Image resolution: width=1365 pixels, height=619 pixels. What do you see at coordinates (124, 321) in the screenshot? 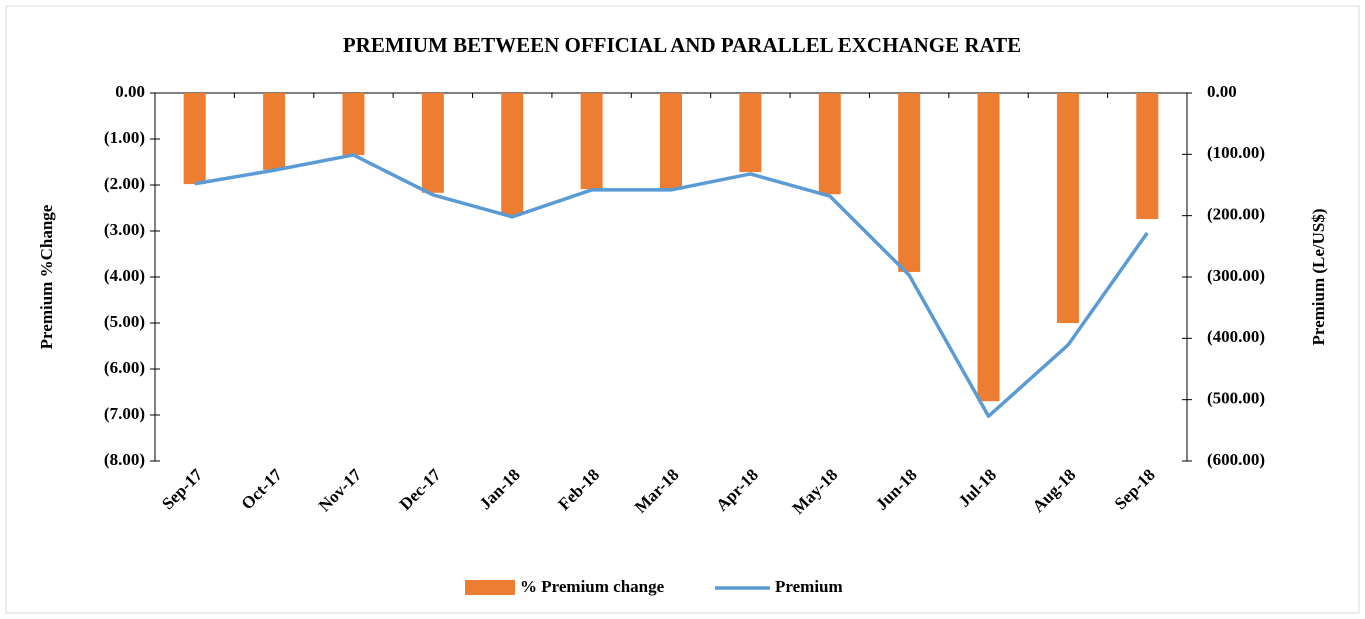
I see `y-tick-label: (5.00)` at bounding box center [124, 321].